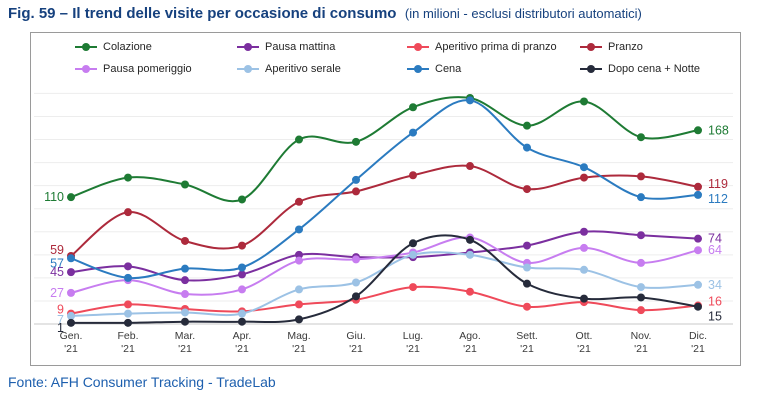 This screenshot has width=768, height=400. I want to click on series-end-value-aperitivo-prima-di-pranzo: 16, so click(715, 302).